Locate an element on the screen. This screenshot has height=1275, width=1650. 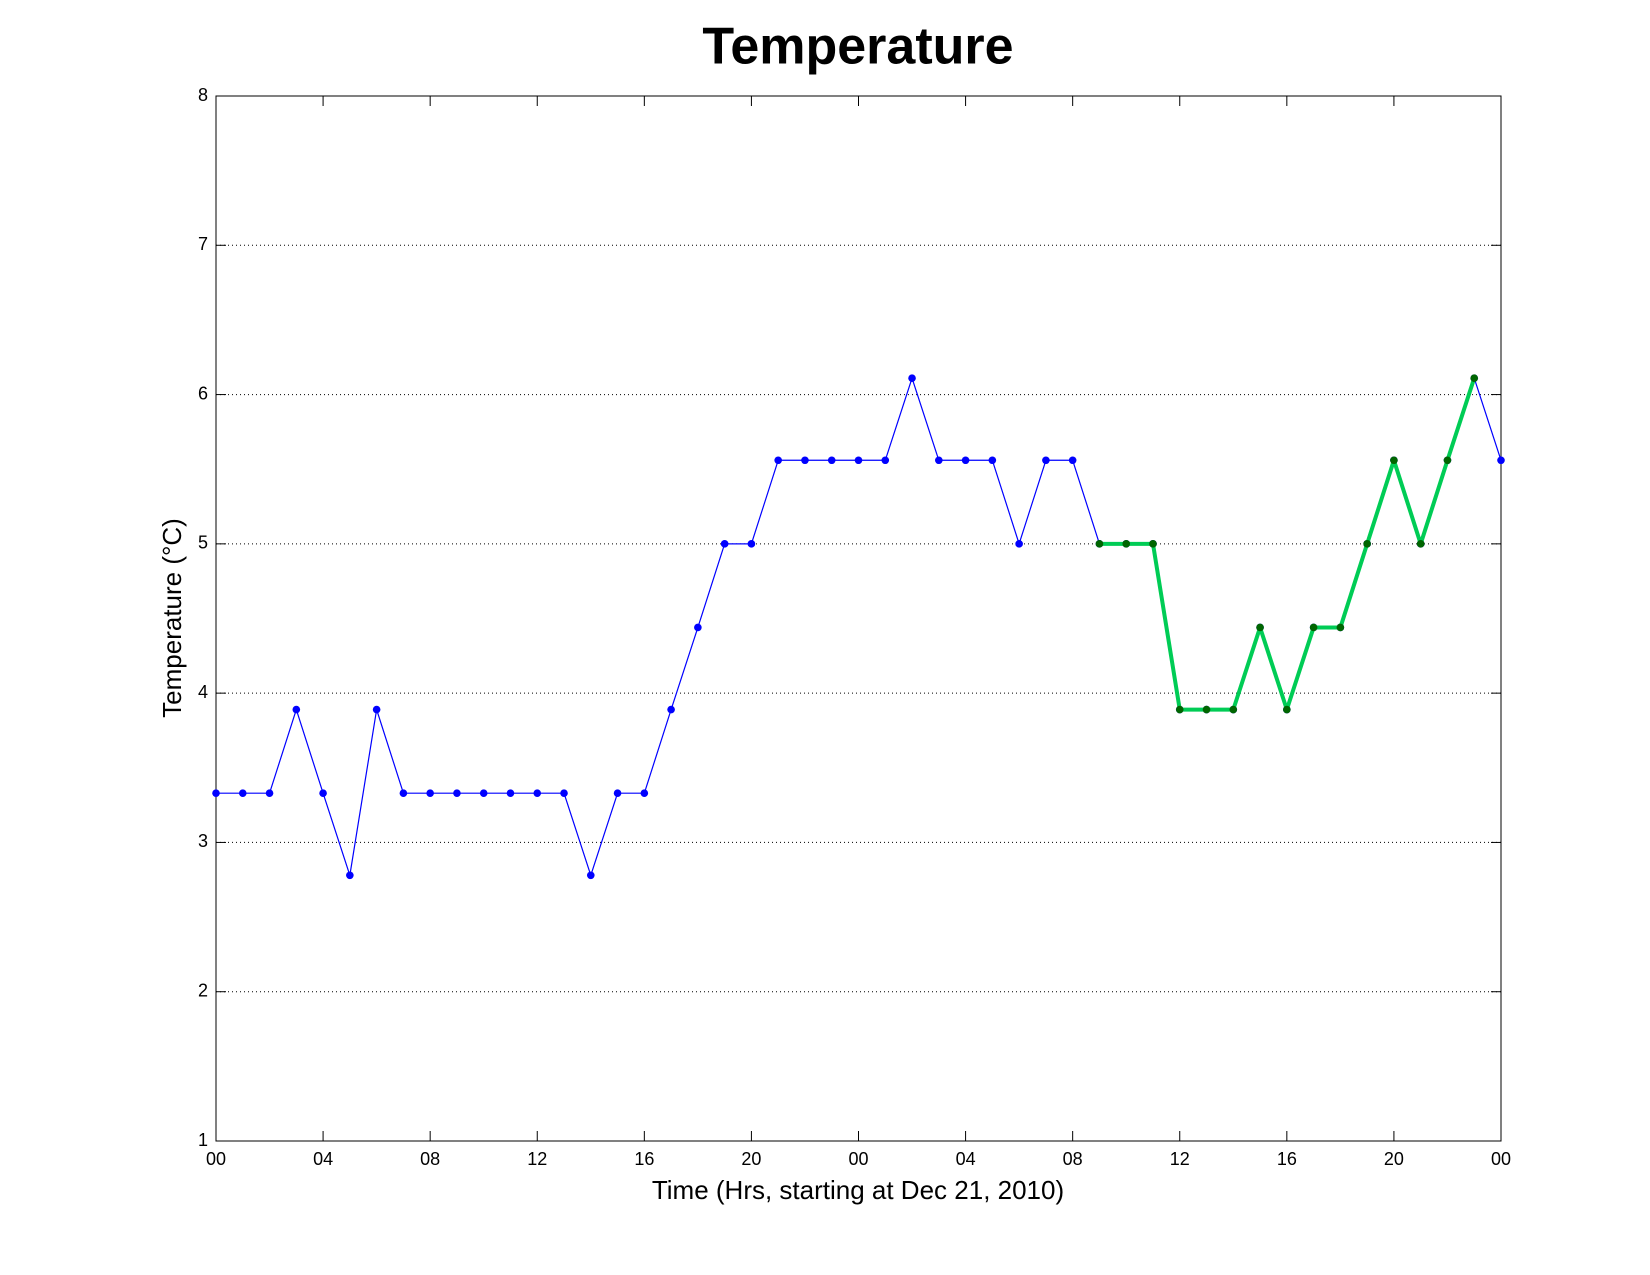
y-axis-label: Temperature (°C) is located at coordinates (172, 618).